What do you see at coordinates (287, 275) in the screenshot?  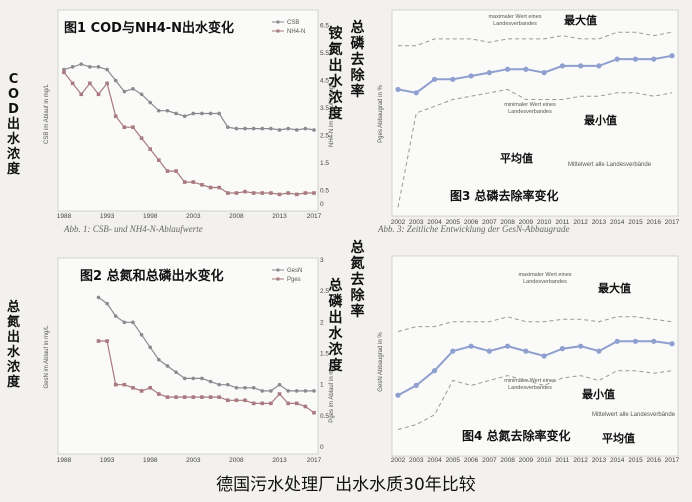 I see `fig2-legend: GesN Pges` at bounding box center [287, 275].